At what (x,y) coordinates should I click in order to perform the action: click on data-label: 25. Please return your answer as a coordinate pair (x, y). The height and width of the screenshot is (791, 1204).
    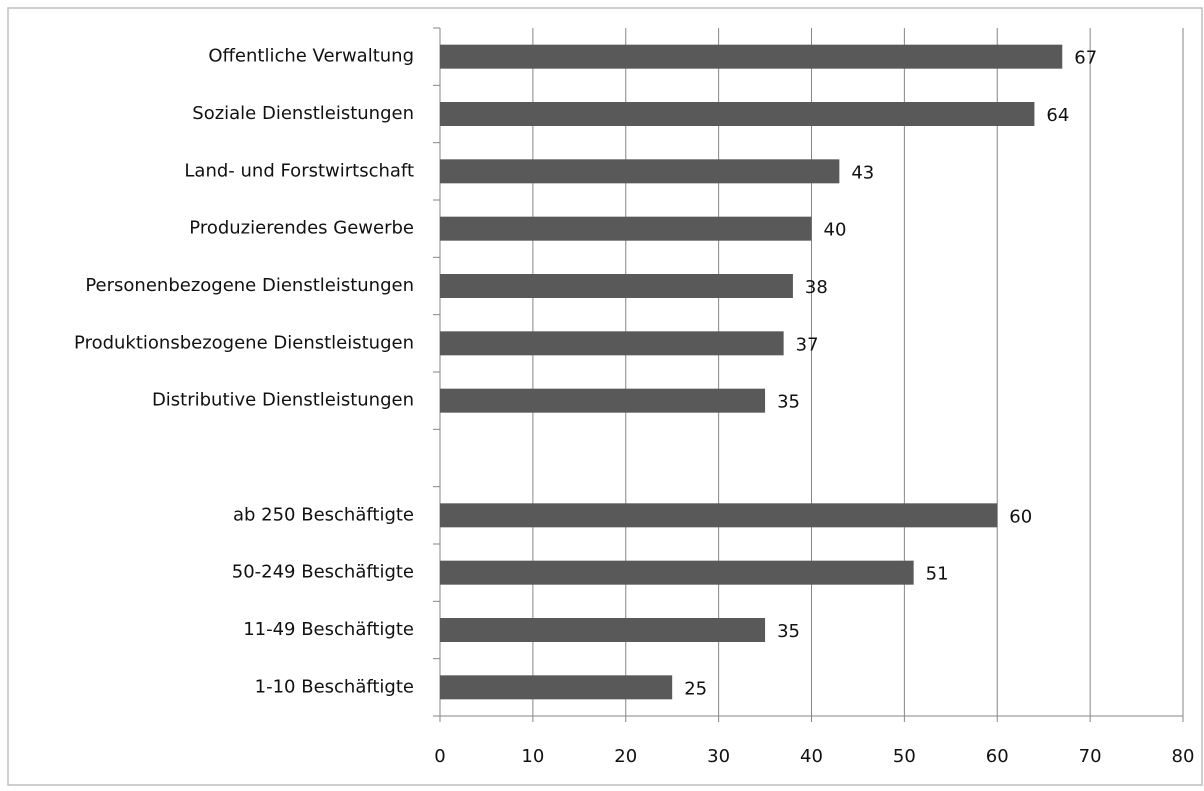
    Looking at the image, I should click on (695, 688).